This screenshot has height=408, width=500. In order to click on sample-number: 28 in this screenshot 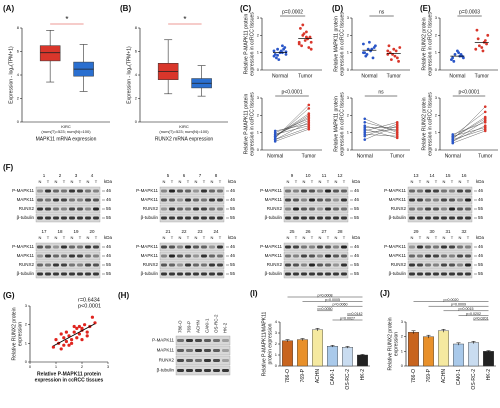, I will do `click(340, 231)`.